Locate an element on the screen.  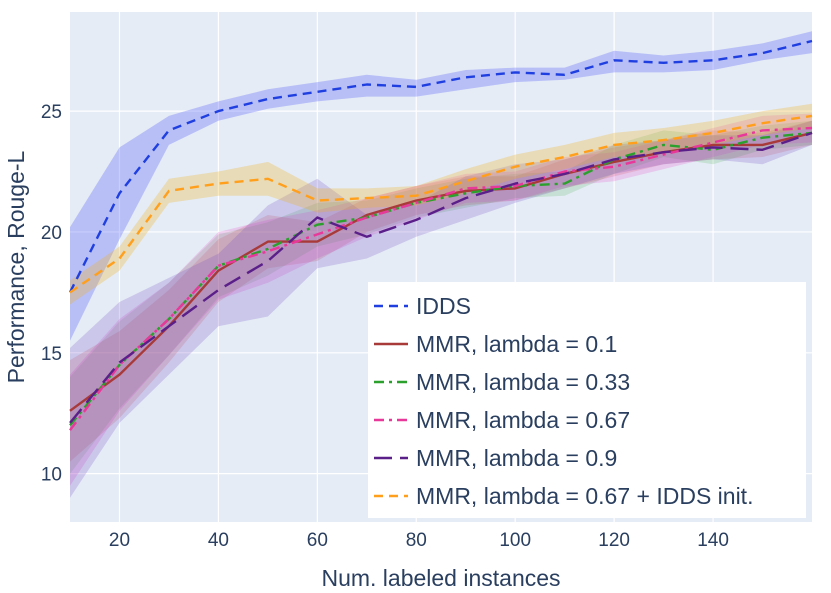
y-tick-label: 20 is located at coordinates (51, 233).